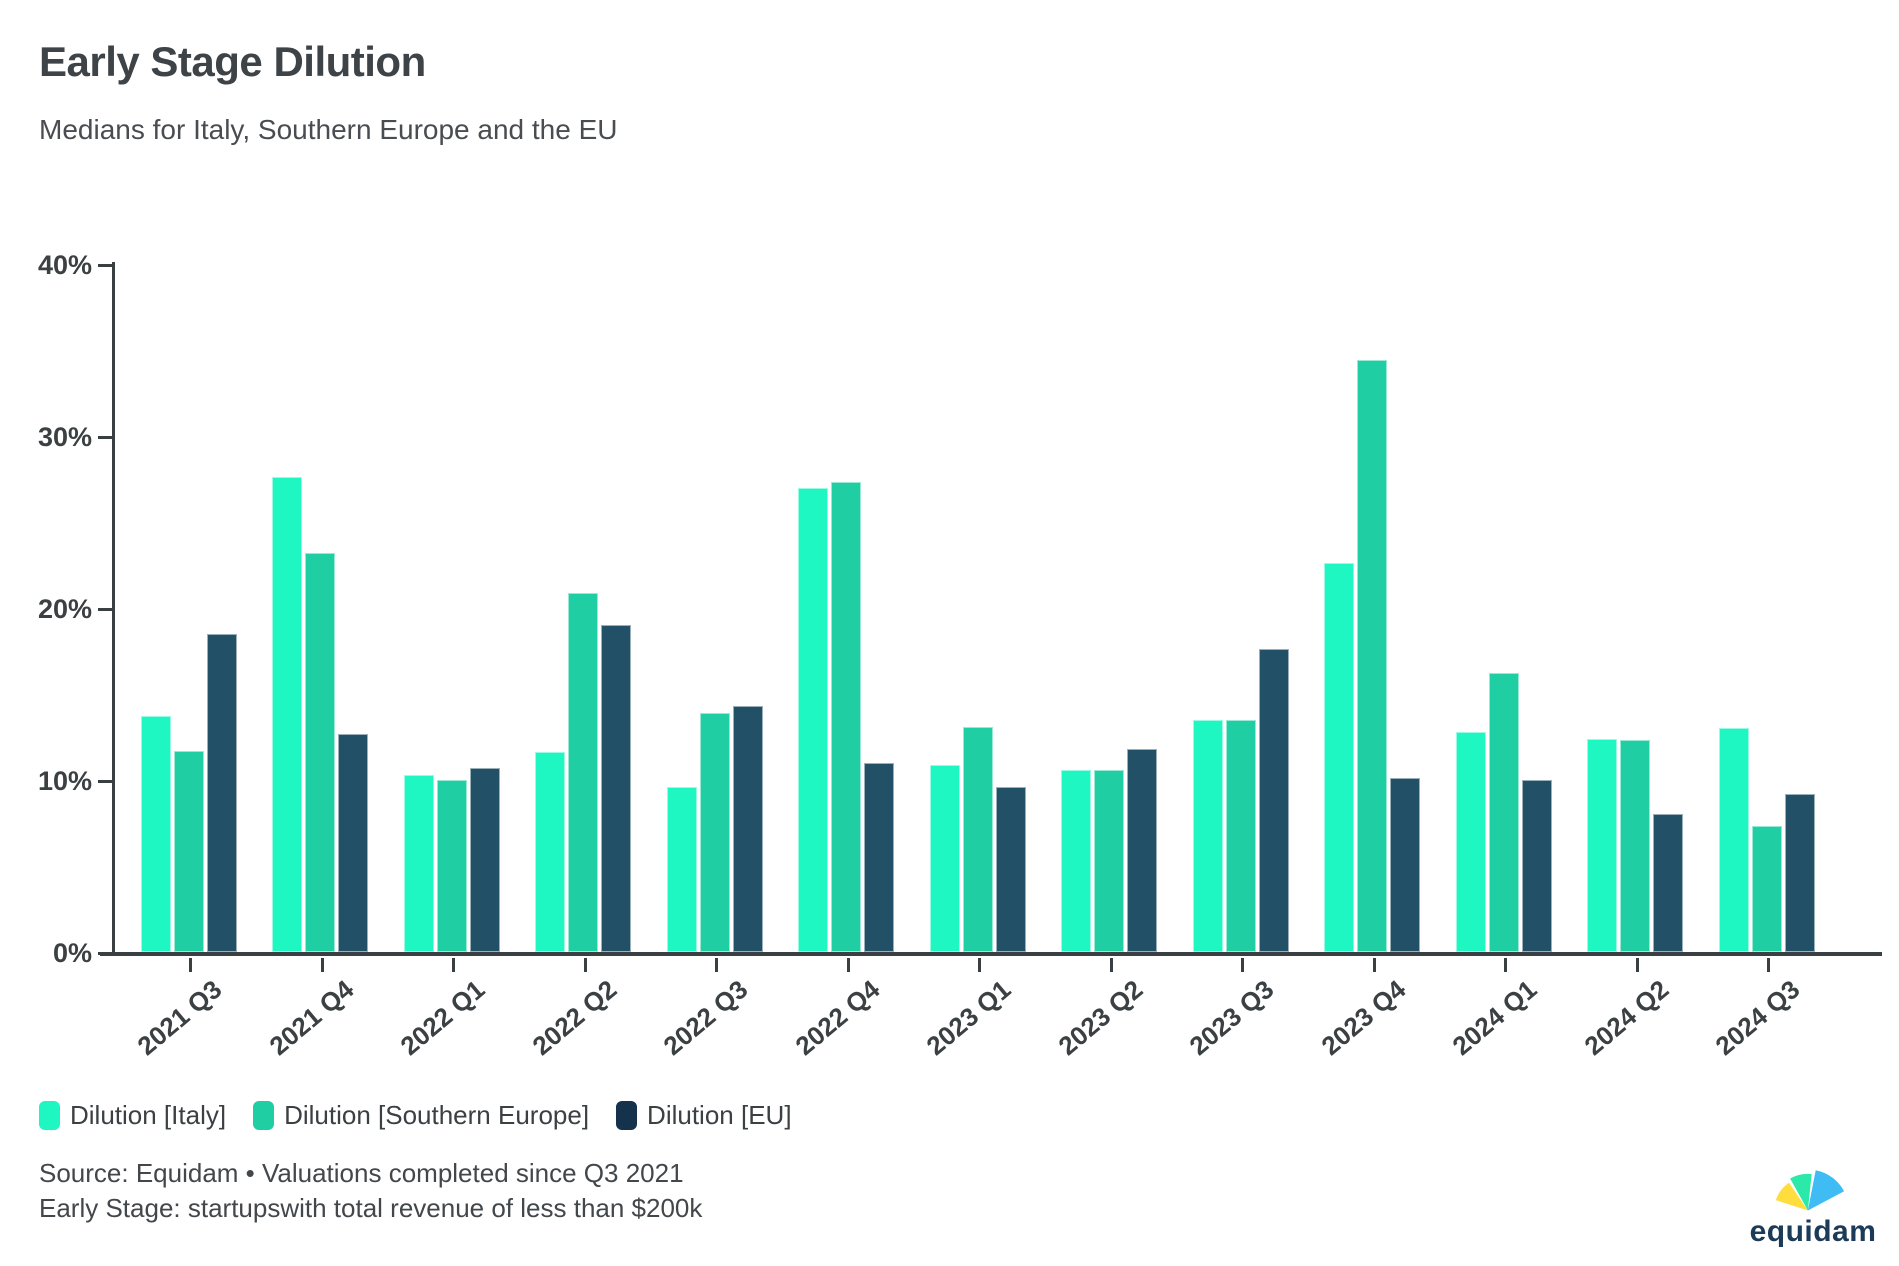  Describe the element at coordinates (1100, 1018) in the screenshot. I see `x-label-2023-q2: 2023 Q2` at that location.